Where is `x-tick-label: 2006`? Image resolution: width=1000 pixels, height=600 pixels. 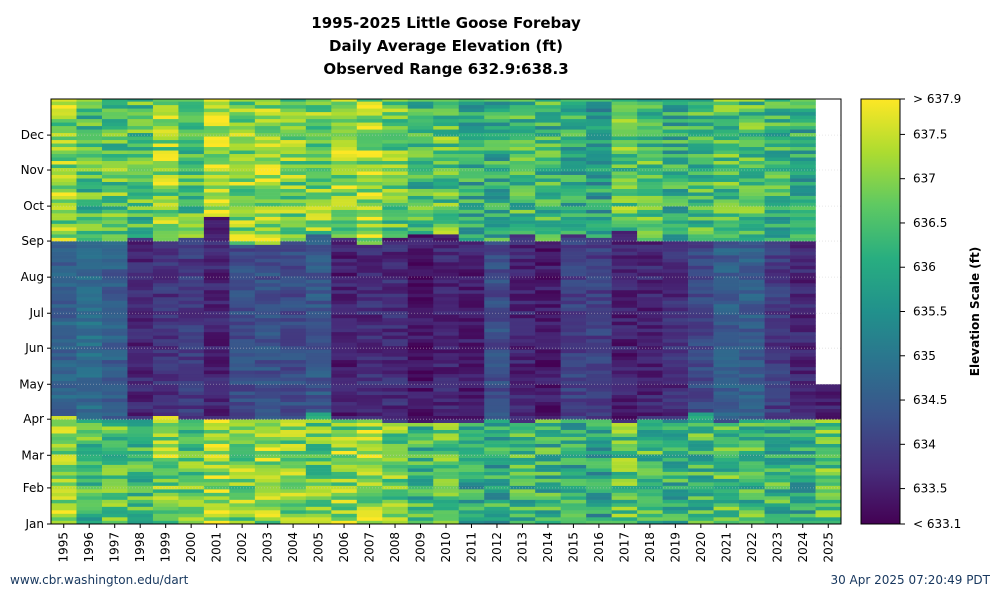
x-tick-label: 2006 is located at coordinates (344, 547).